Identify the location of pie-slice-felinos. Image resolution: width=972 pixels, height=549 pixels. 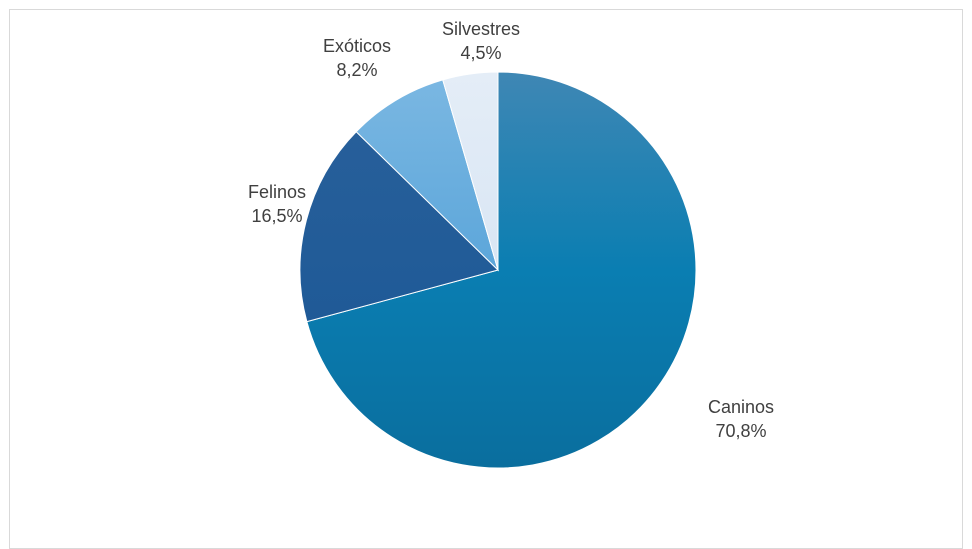
(399, 227).